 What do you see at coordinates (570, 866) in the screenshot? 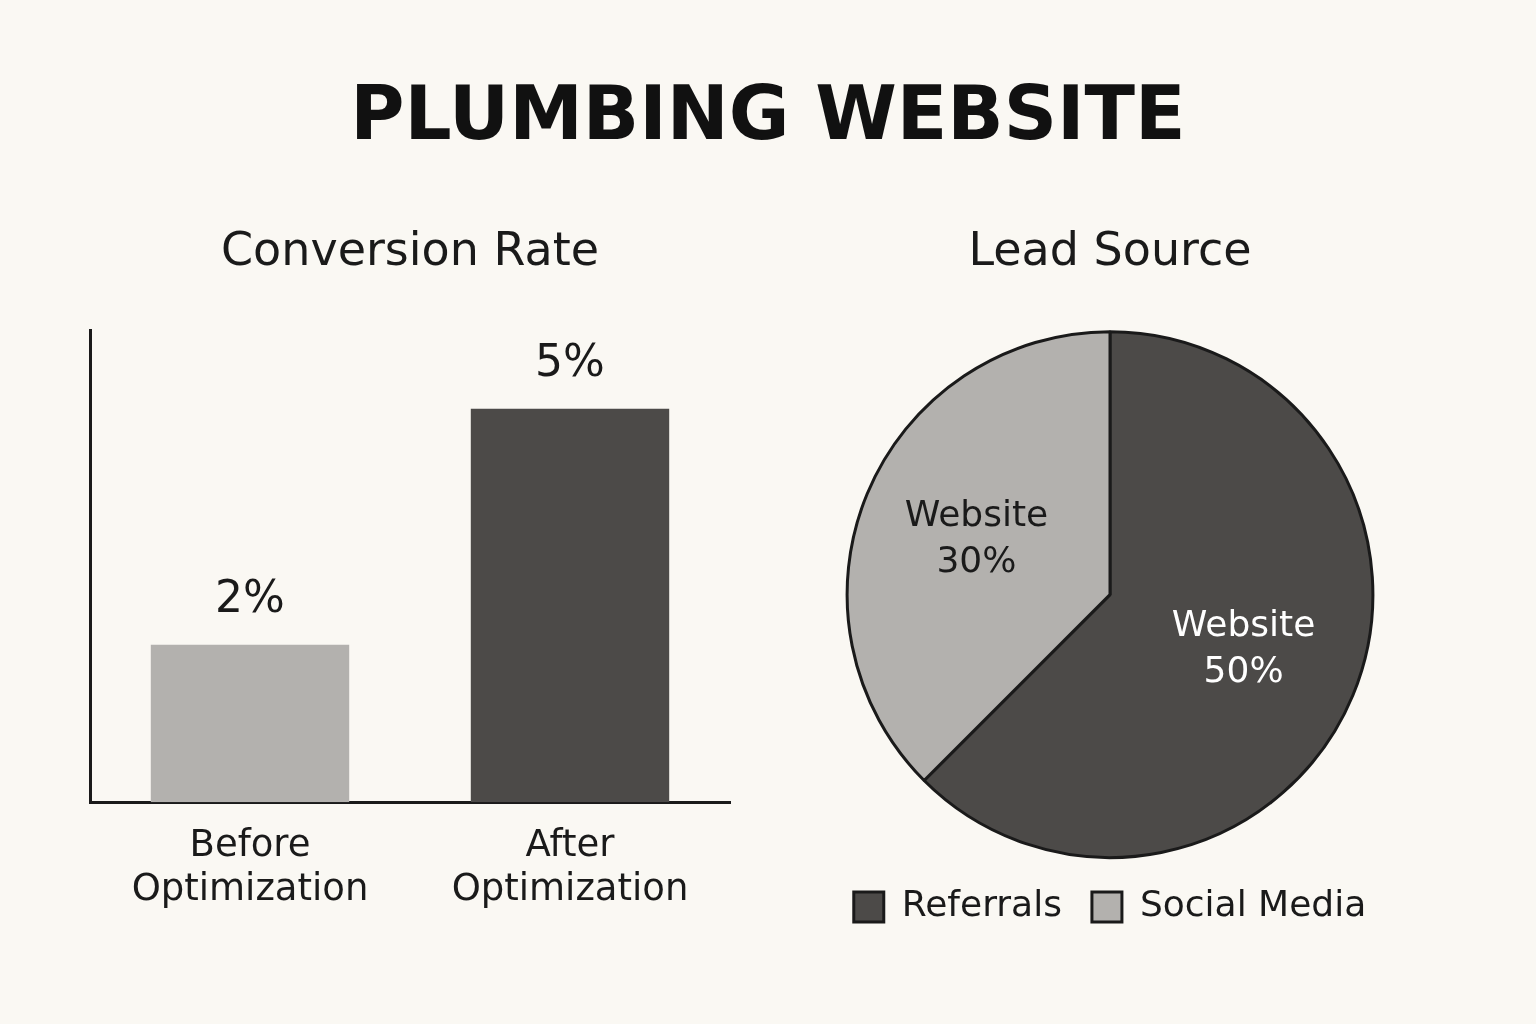
I see `x-tick-label: After Optimization` at bounding box center [570, 866].